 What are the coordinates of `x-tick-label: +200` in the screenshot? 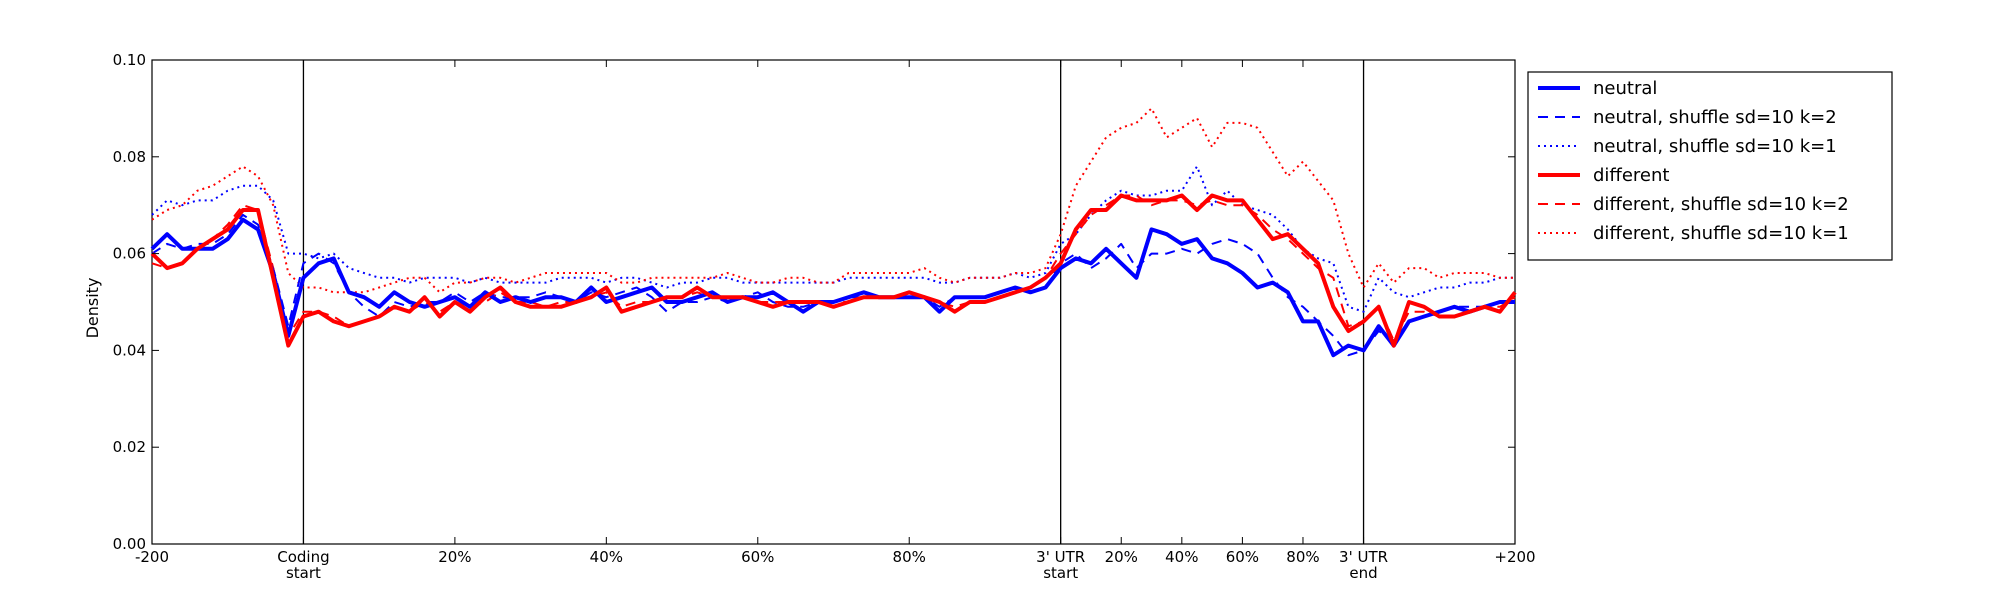 It's located at (1514, 557).